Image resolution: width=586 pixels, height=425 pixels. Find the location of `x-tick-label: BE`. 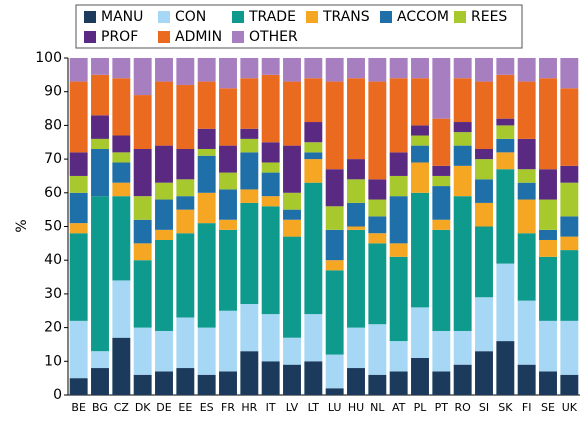

x-tick-label: BE is located at coordinates (78, 407).